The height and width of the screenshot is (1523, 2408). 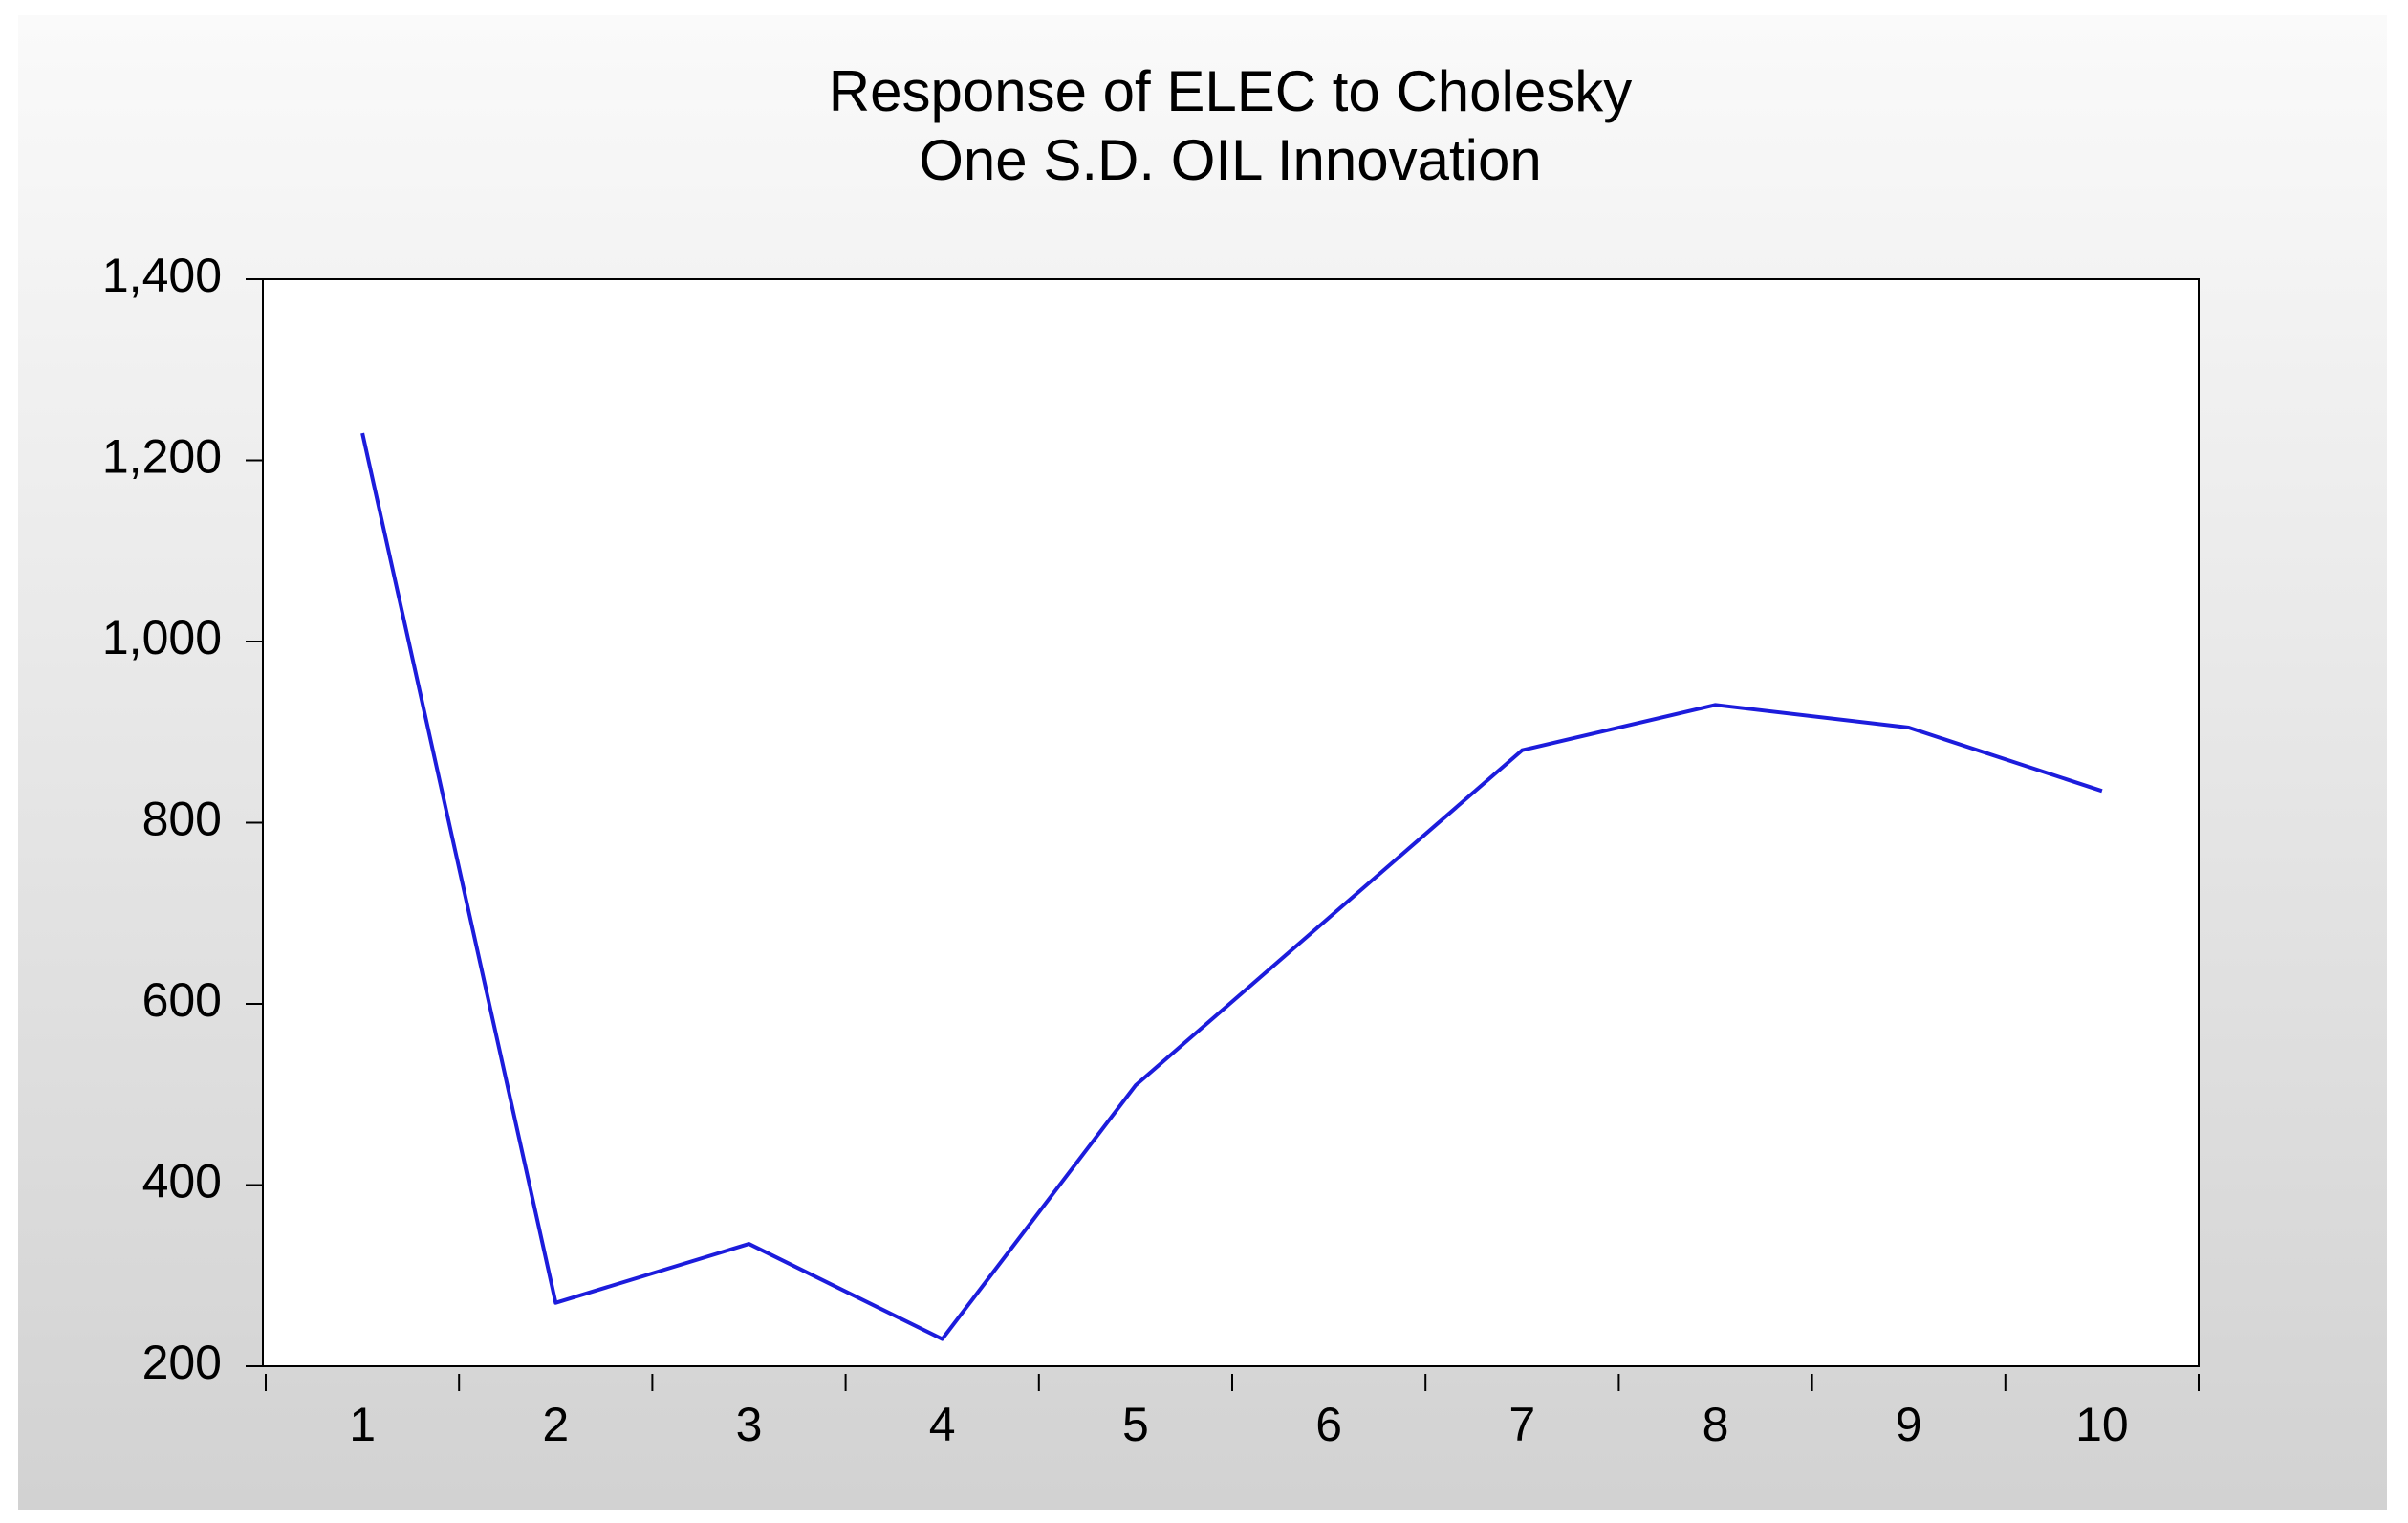 What do you see at coordinates (749, 1424) in the screenshot?
I see `x-tick-label: 3` at bounding box center [749, 1424].